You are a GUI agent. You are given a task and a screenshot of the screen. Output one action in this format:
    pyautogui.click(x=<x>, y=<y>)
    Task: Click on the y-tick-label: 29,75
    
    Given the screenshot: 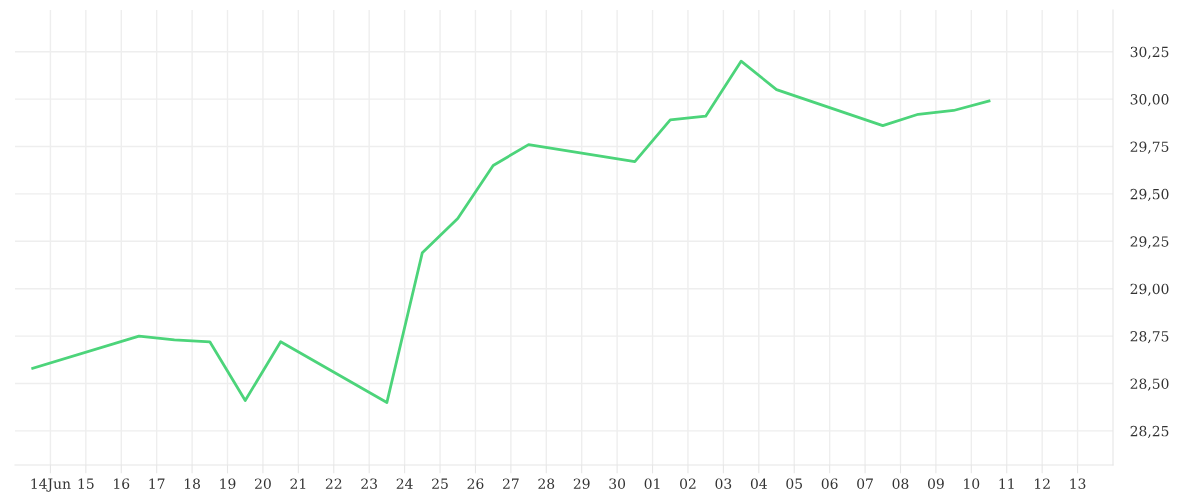 What is the action you would take?
    pyautogui.click(x=1149, y=147)
    